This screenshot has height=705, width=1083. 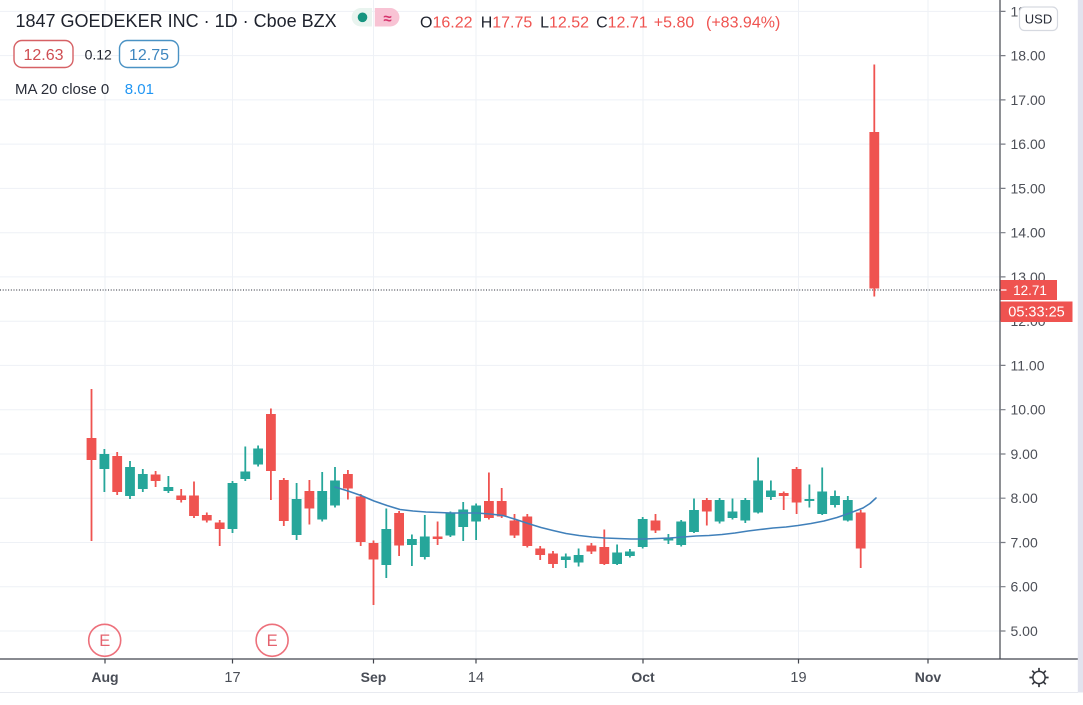 I want to click on svg-text: Oct, so click(x=643, y=677).